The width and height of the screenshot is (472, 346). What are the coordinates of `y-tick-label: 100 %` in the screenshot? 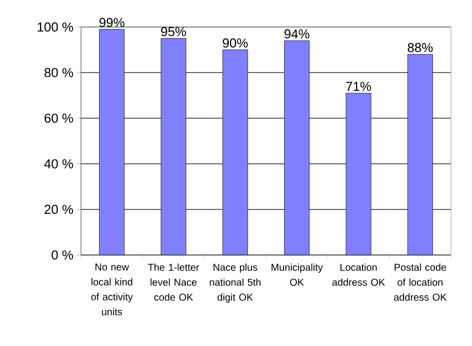 It's located at (56, 27).